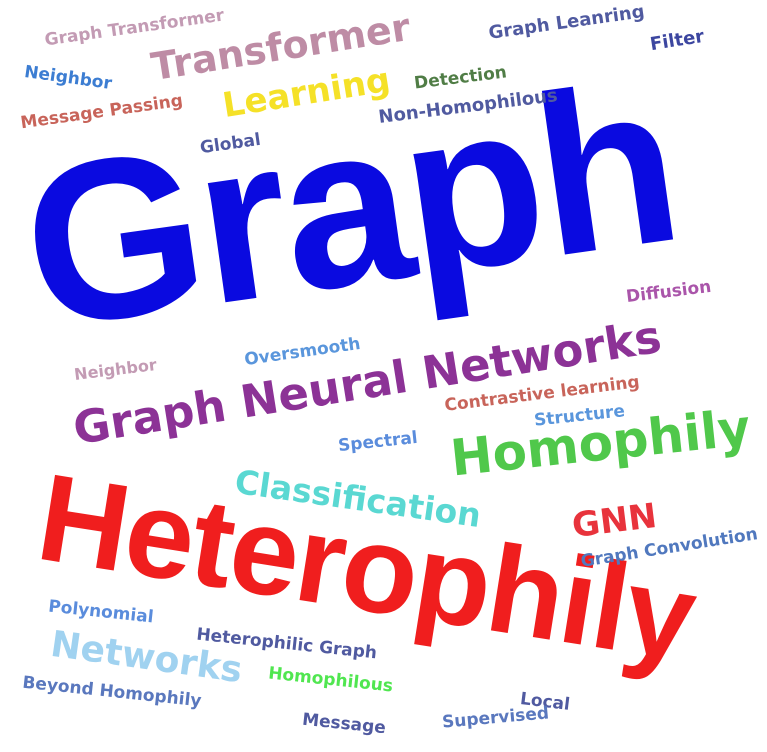  I want to click on word-spectral: Spectral, so click(378, 442).